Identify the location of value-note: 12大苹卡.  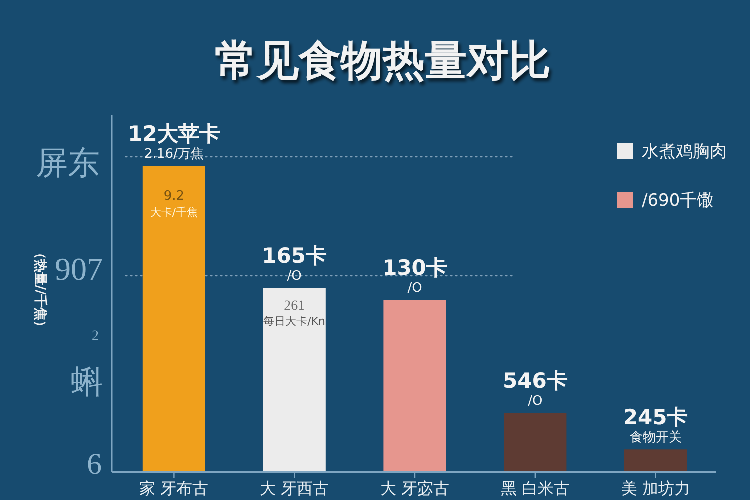
(174, 134).